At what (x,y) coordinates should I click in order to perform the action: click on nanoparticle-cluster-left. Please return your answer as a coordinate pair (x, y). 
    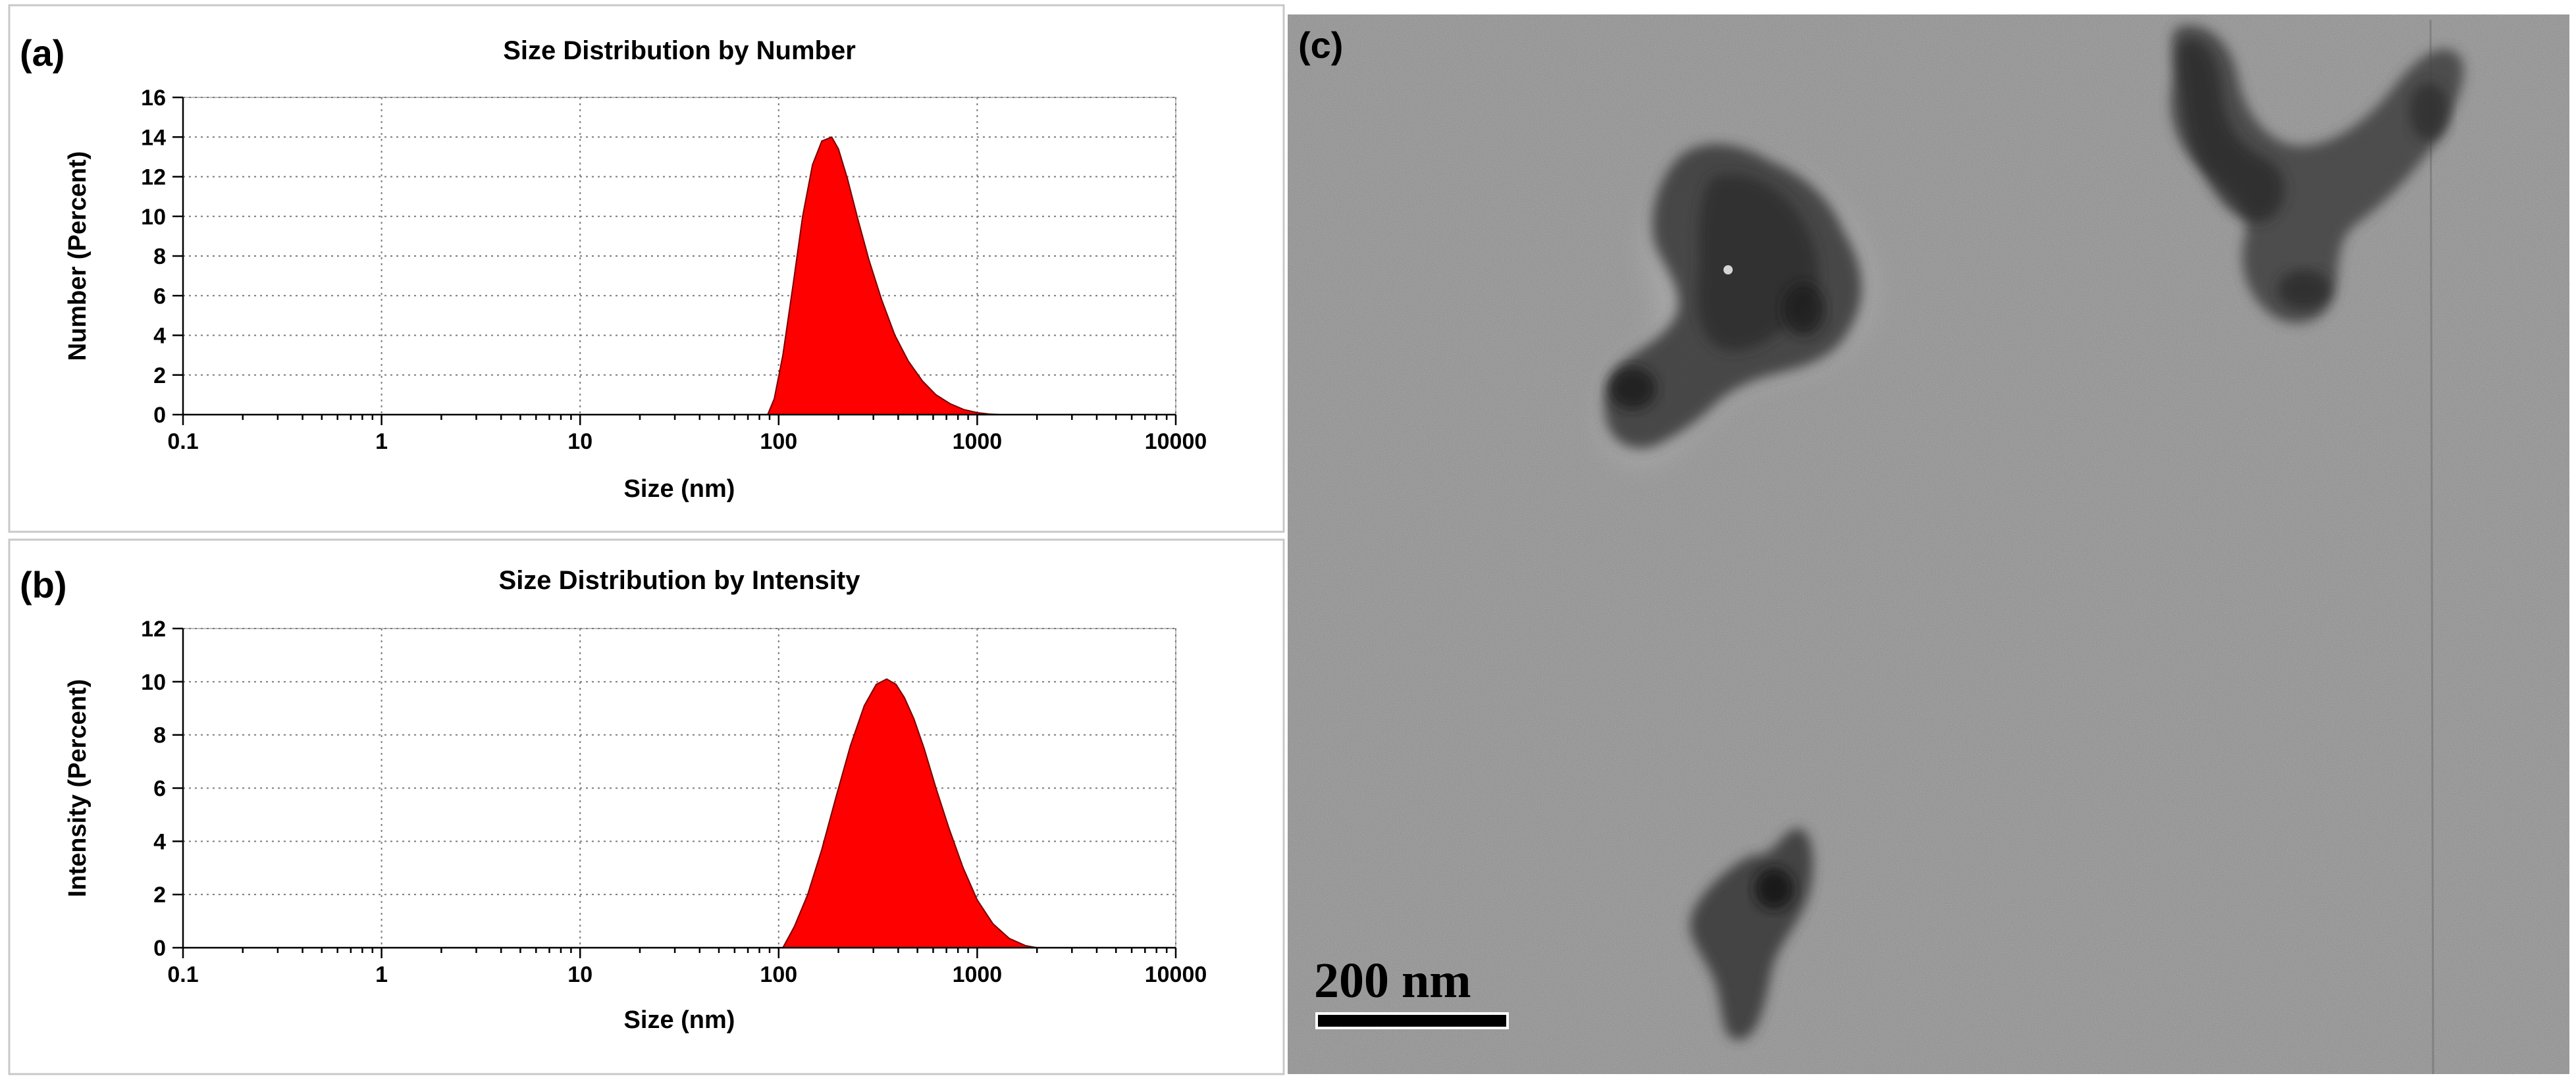
    Looking at the image, I should click on (1736, 301).